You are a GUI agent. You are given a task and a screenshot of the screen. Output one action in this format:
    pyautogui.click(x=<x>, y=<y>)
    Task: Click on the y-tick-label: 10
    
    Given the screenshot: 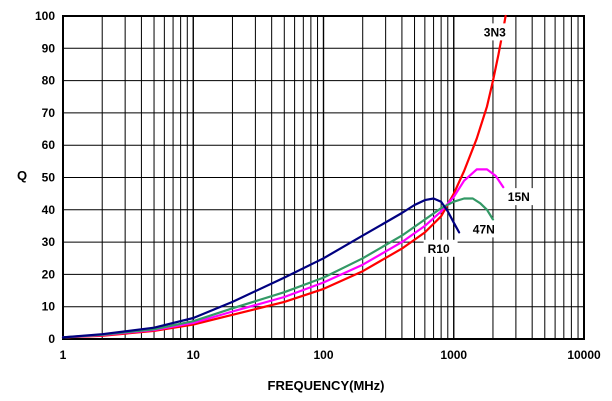 What is the action you would take?
    pyautogui.click(x=49, y=307)
    